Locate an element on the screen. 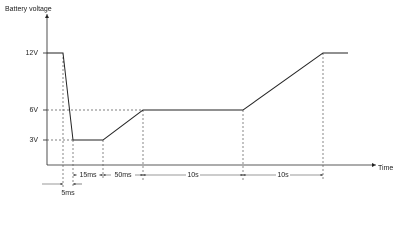  level-label: 6V is located at coordinates (33, 110).